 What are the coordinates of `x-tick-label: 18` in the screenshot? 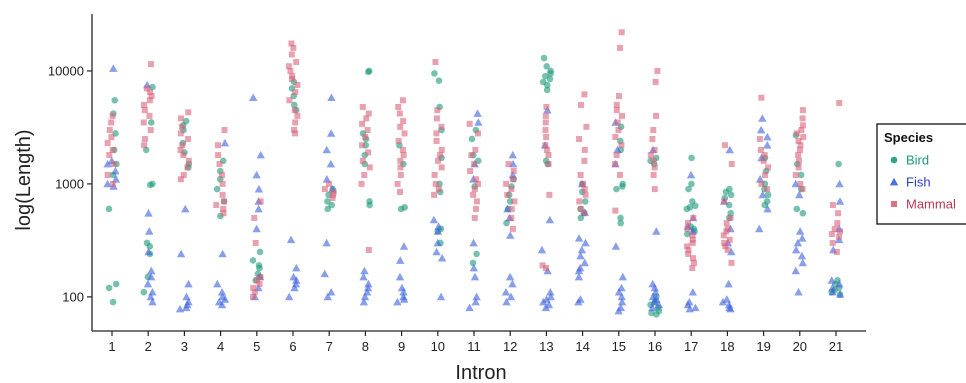 It's located at (727, 346).